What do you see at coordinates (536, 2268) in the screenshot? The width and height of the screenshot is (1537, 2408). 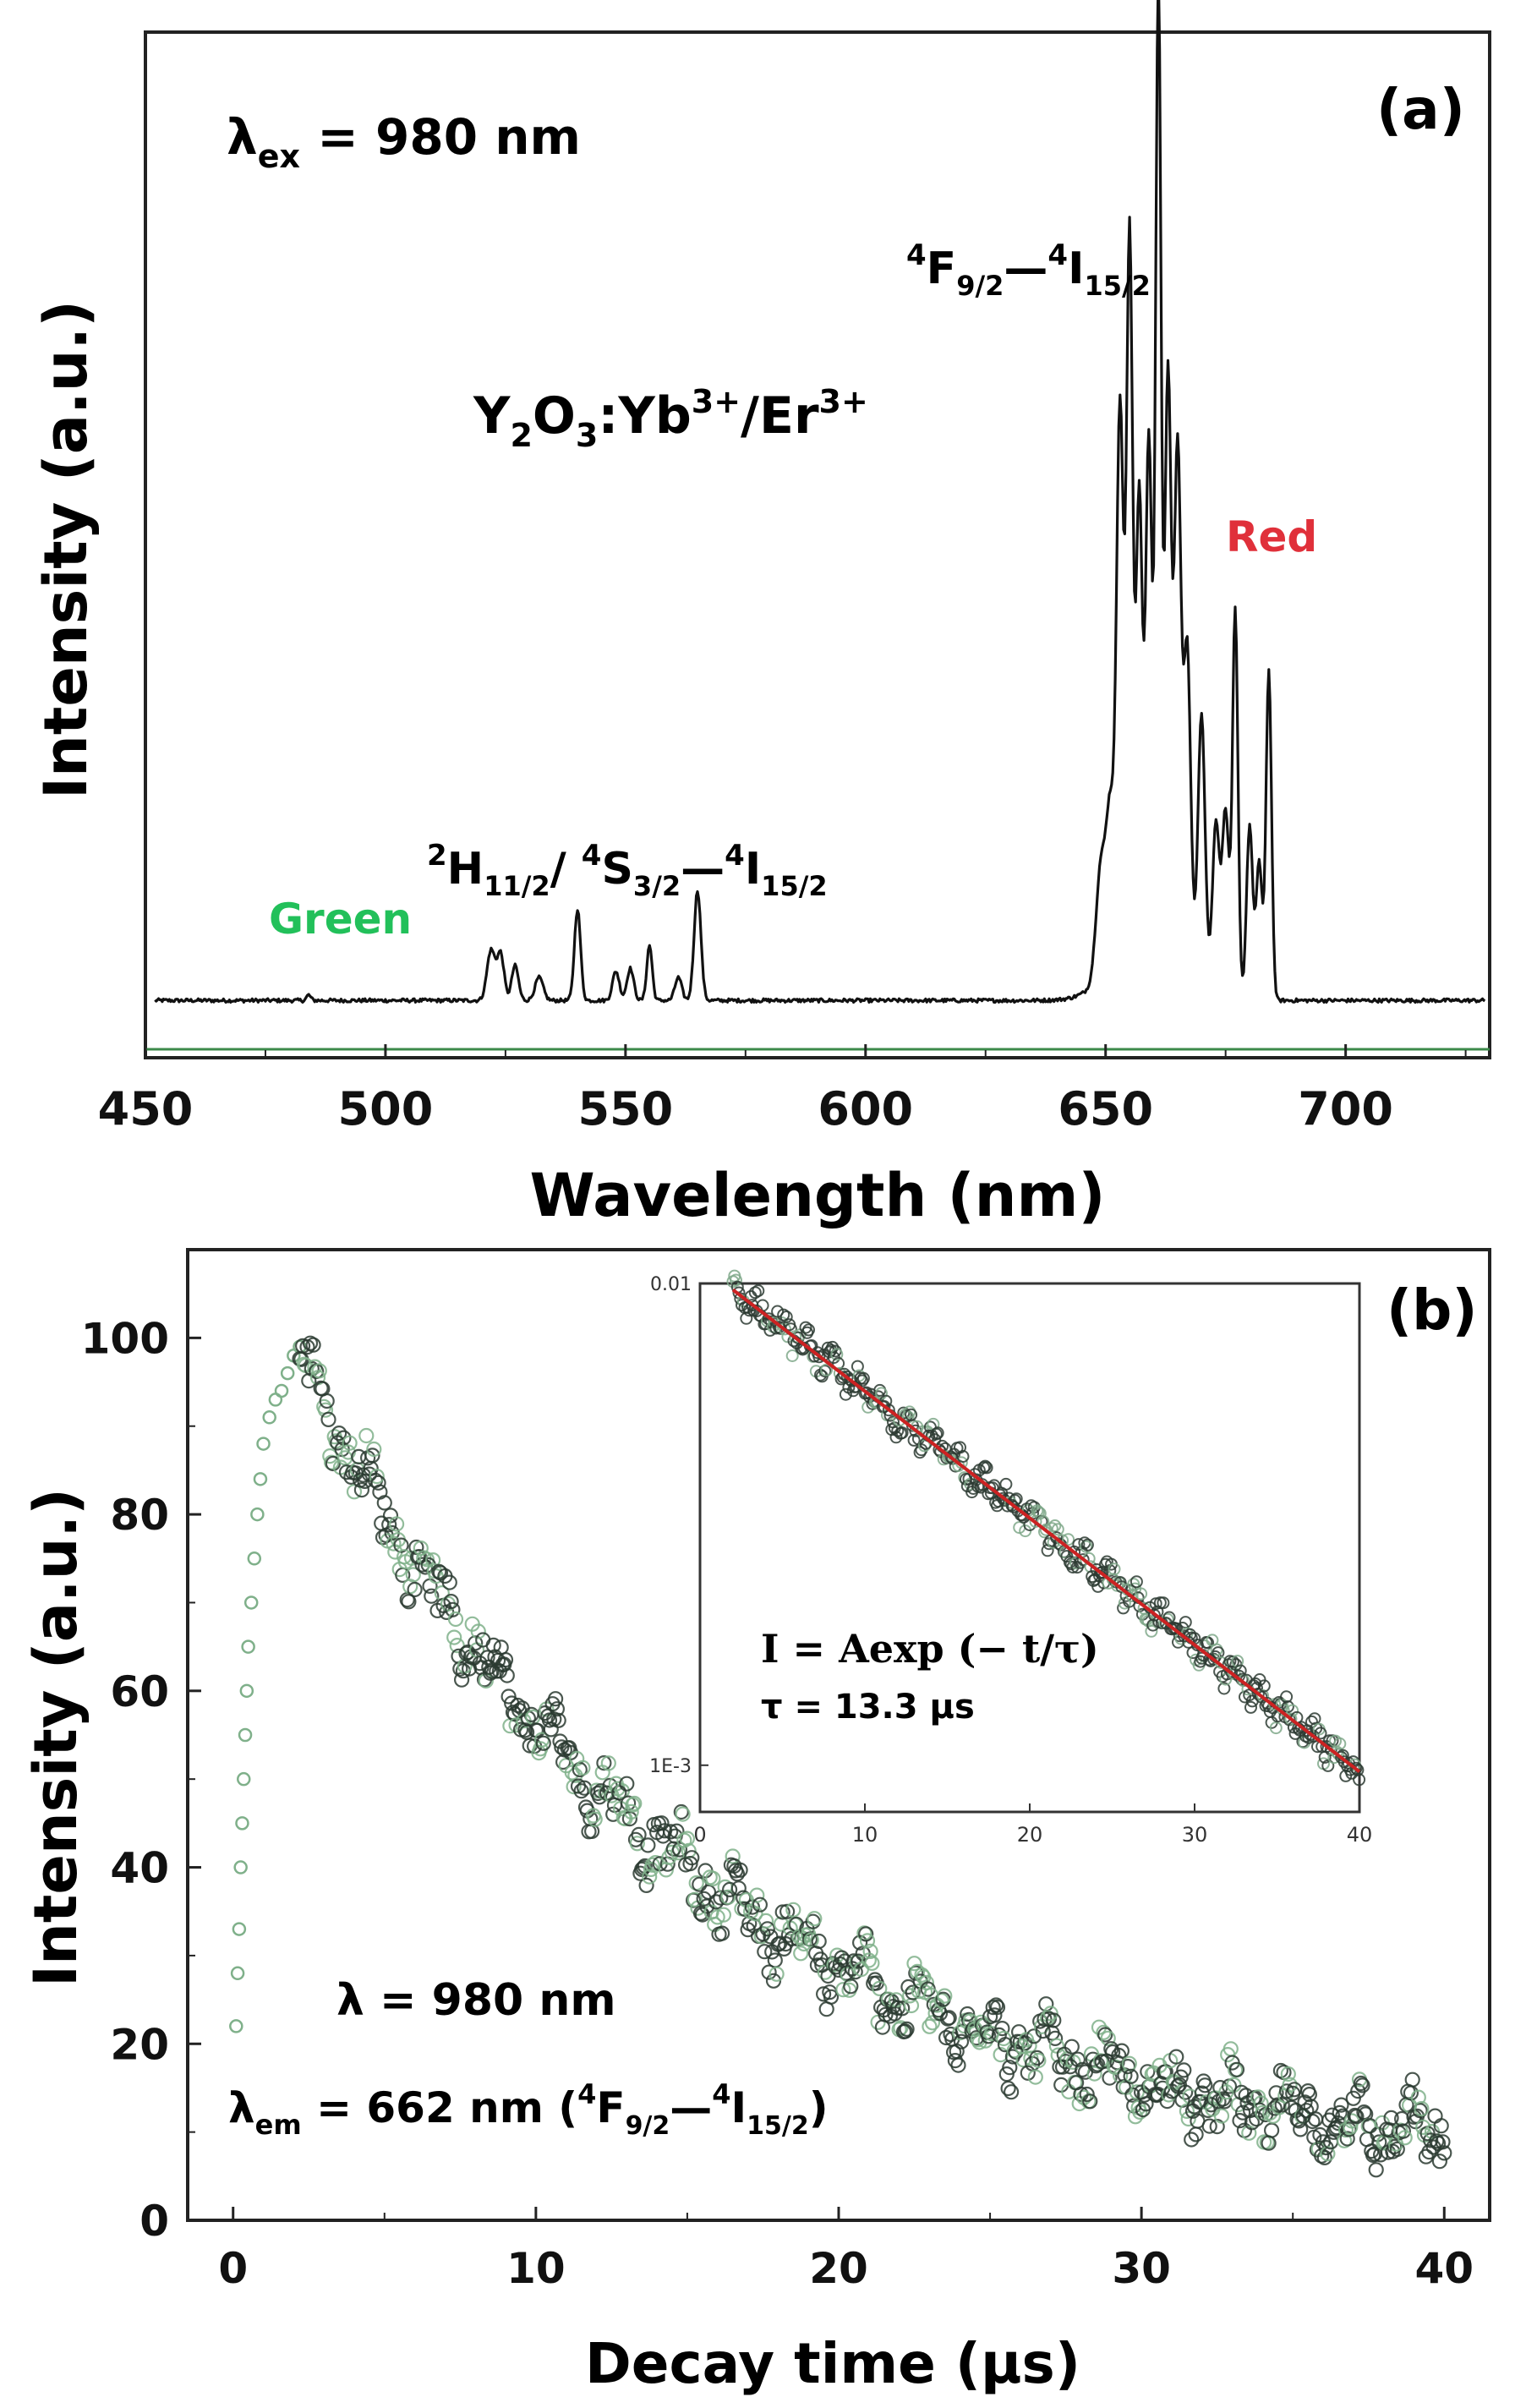 I see `panel-b-x-tick-label: 10` at bounding box center [536, 2268].